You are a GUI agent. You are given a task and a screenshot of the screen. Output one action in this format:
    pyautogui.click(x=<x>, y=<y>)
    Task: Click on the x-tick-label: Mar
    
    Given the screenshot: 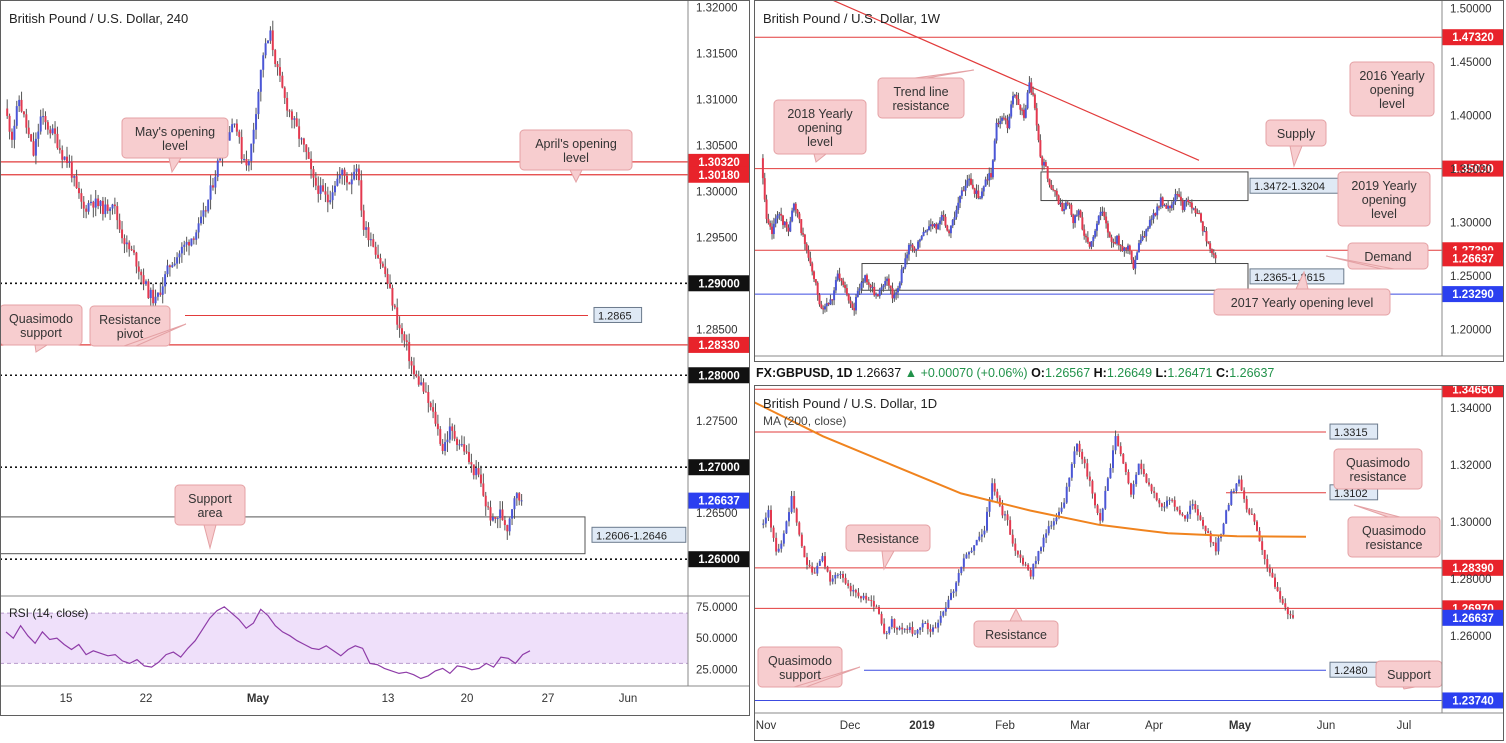 What is the action you would take?
    pyautogui.click(x=1080, y=726)
    